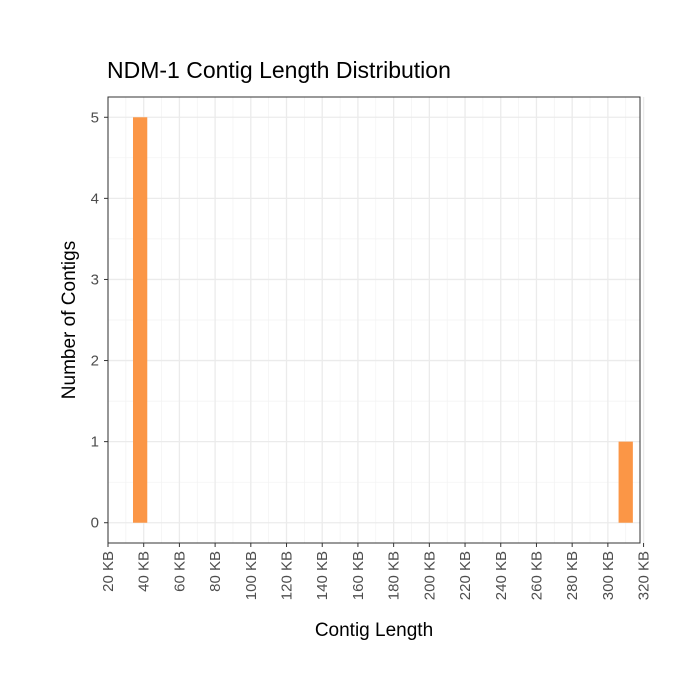 Image resolution: width=700 pixels, height=700 pixels. What do you see at coordinates (95, 198) in the screenshot?
I see `y-tick-label: 4` at bounding box center [95, 198].